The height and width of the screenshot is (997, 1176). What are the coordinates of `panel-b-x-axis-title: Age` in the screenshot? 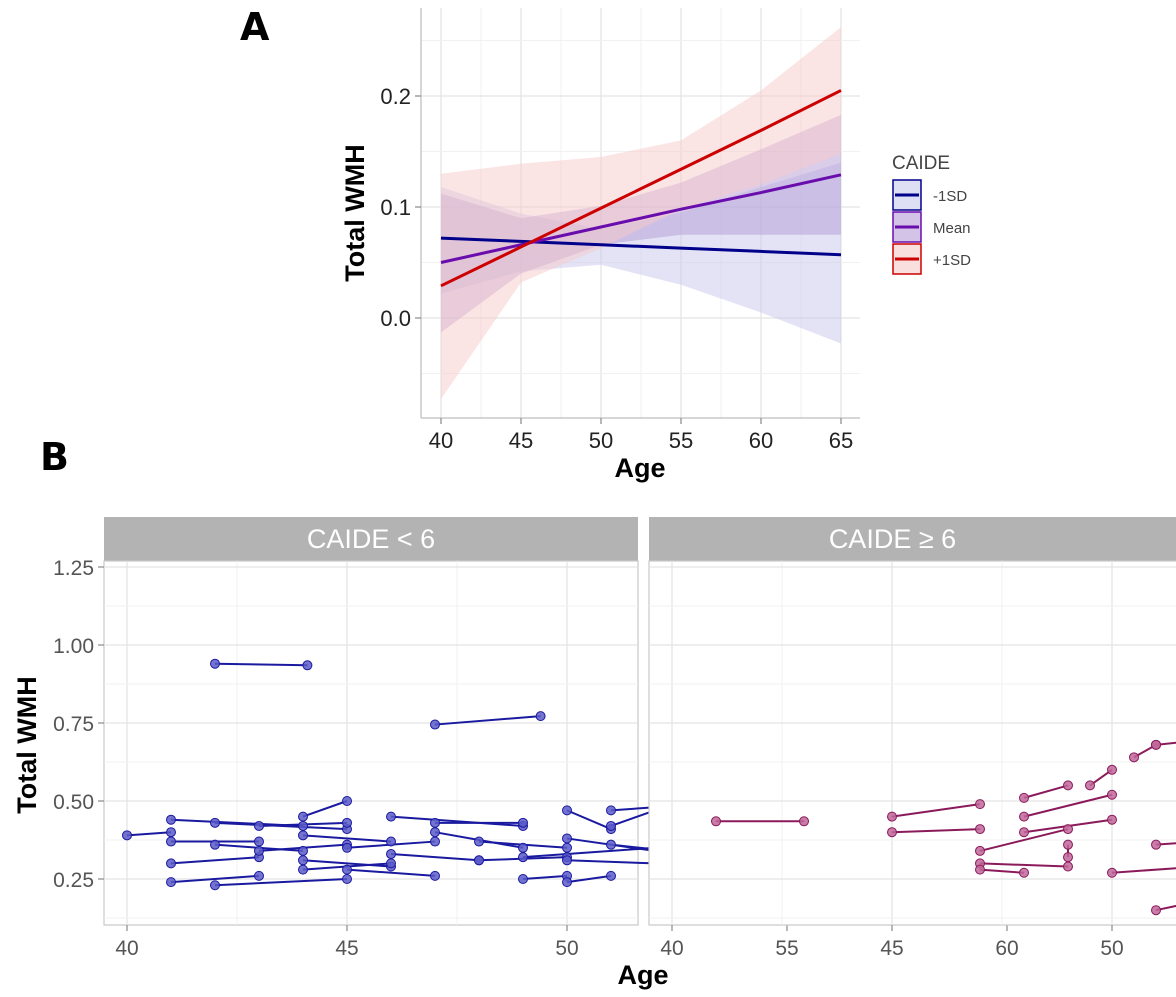 It's located at (642, 975).